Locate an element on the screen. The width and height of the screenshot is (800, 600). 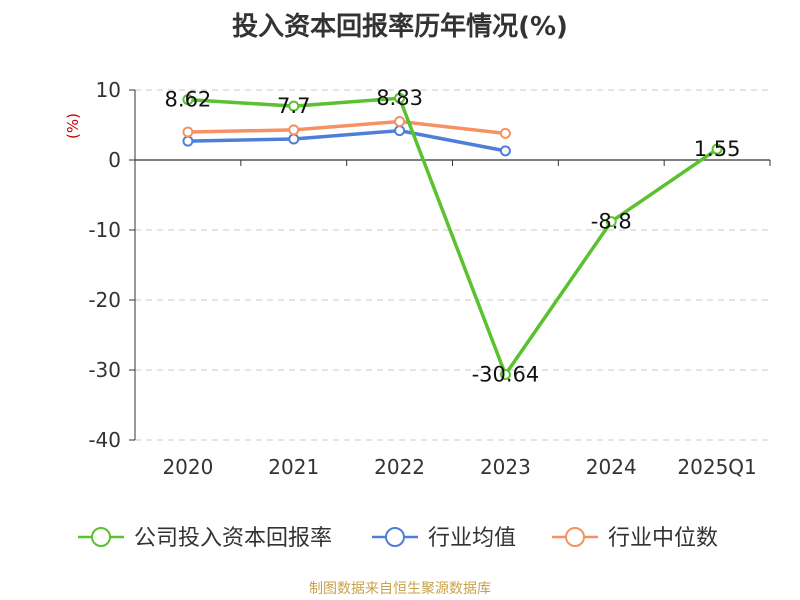
data-label: 8.62 is located at coordinates (188, 100).